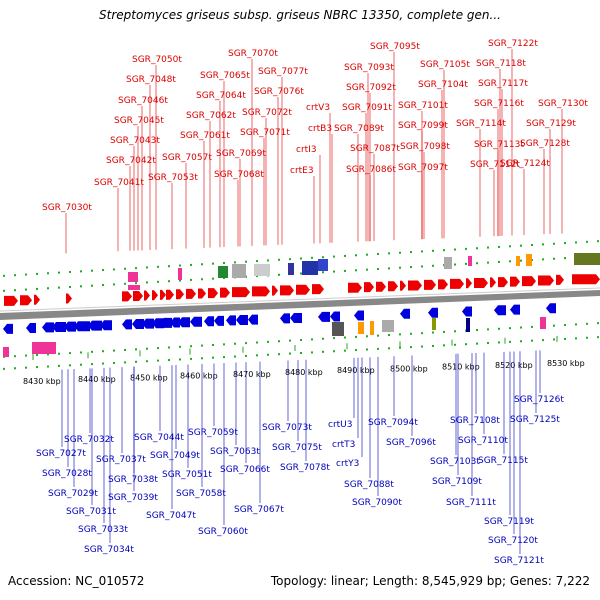 Image resolution: width=600 pixels, height=600 pixels. What do you see at coordinates (306, 150) in the screenshot?
I see `gene-label-top: crtI3` at bounding box center [306, 150].